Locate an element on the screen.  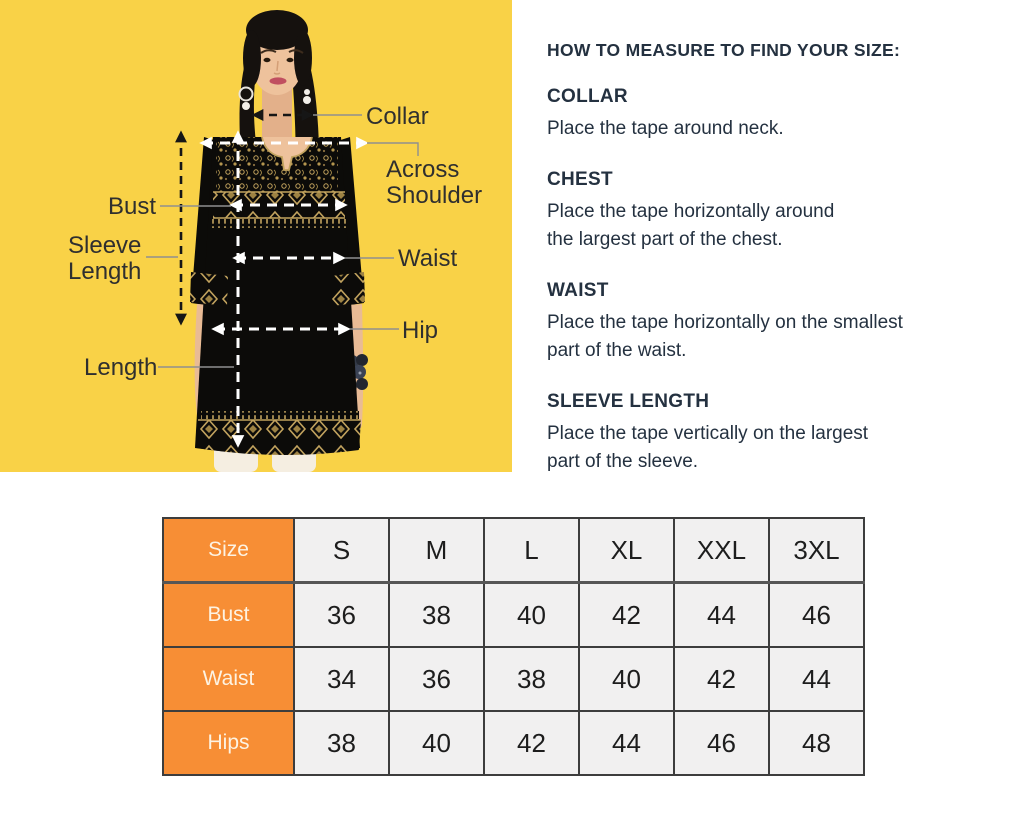
section-text: Place the tape around neck. is located at coordinates (665, 128).